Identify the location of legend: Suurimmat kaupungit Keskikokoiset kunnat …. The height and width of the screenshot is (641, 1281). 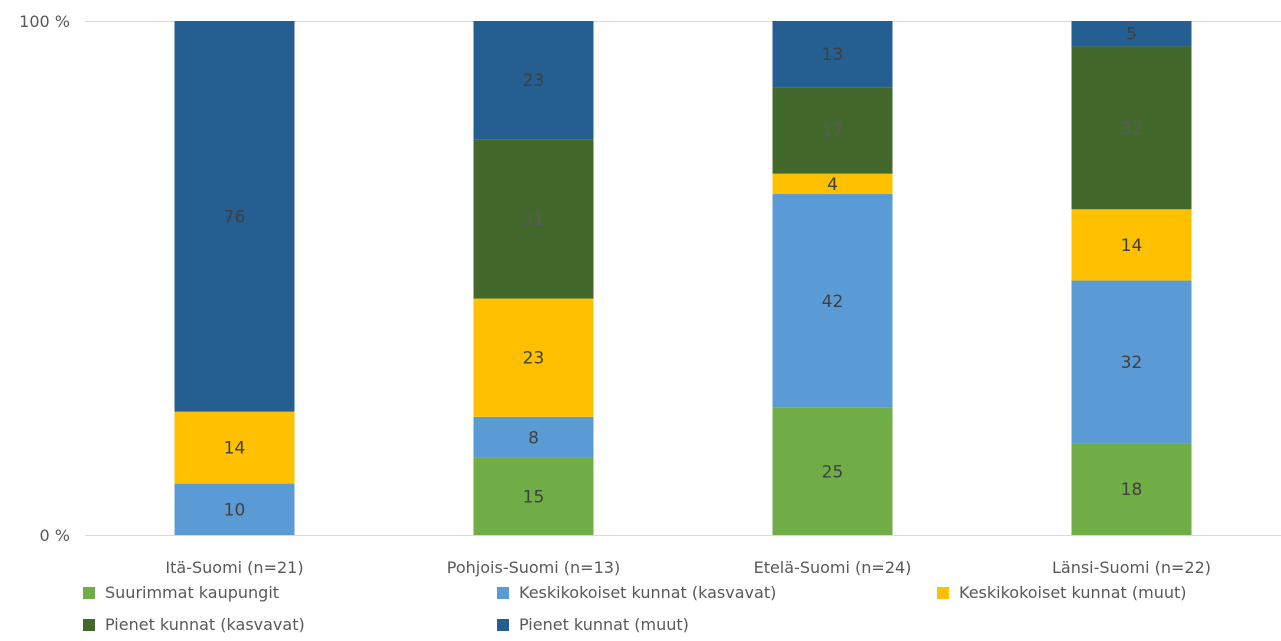
(635, 608).